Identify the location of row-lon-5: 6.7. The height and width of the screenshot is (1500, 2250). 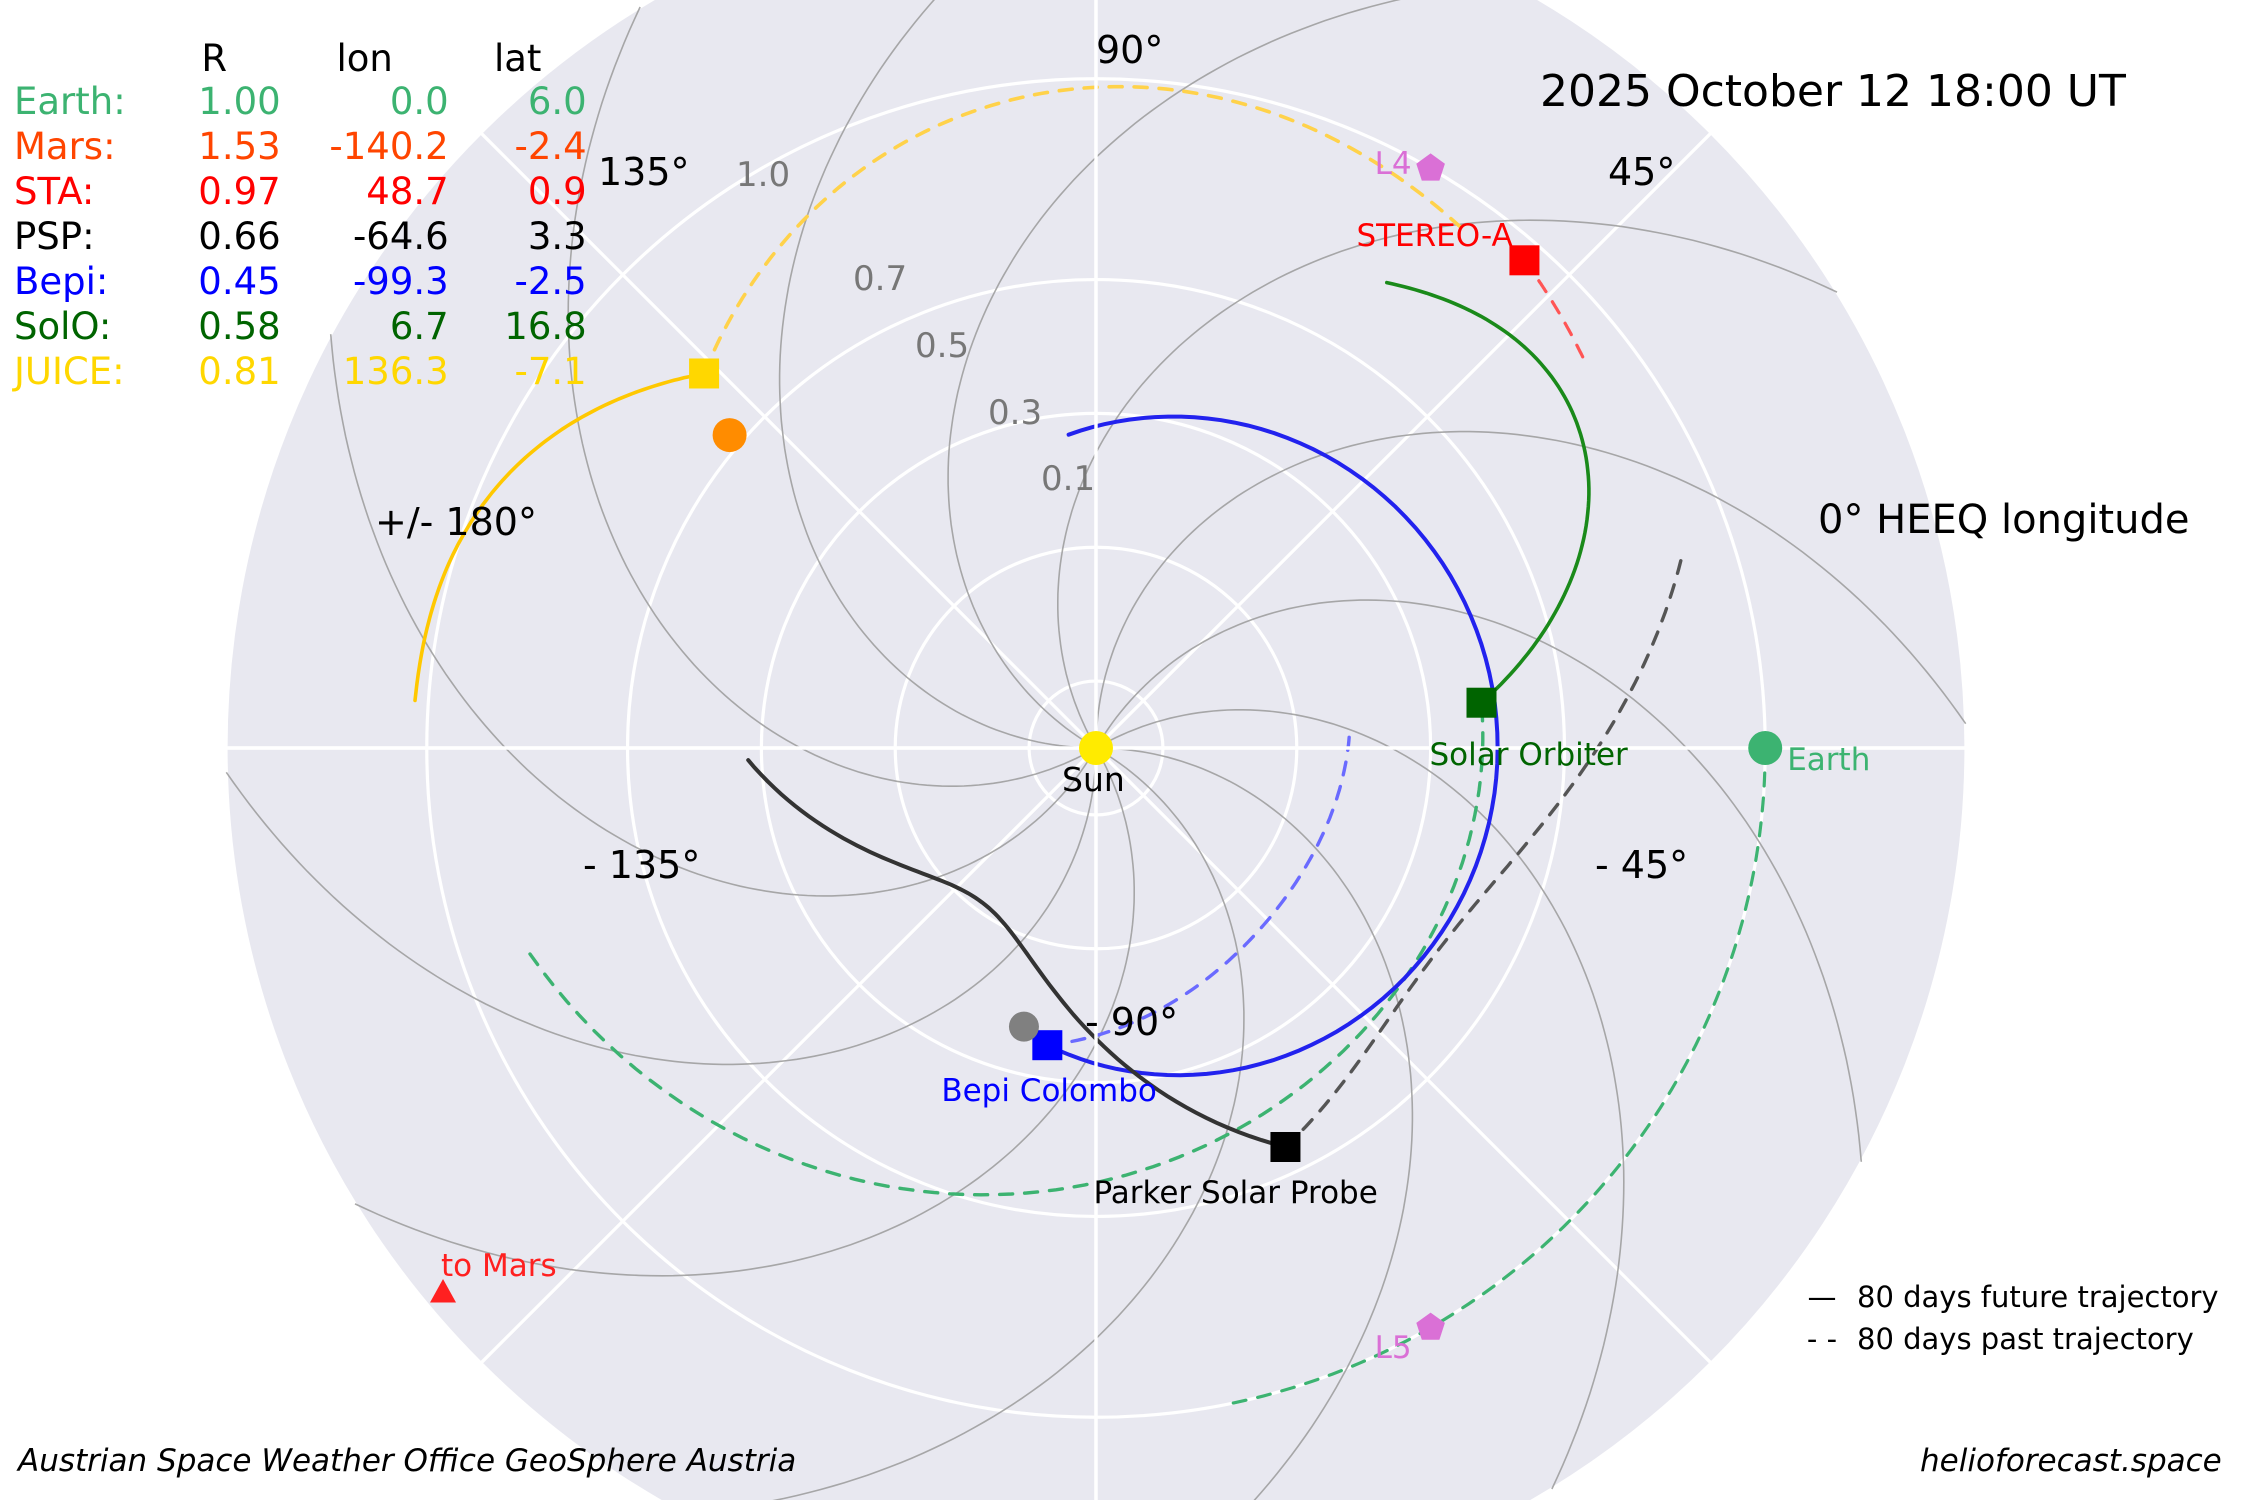
(419, 326).